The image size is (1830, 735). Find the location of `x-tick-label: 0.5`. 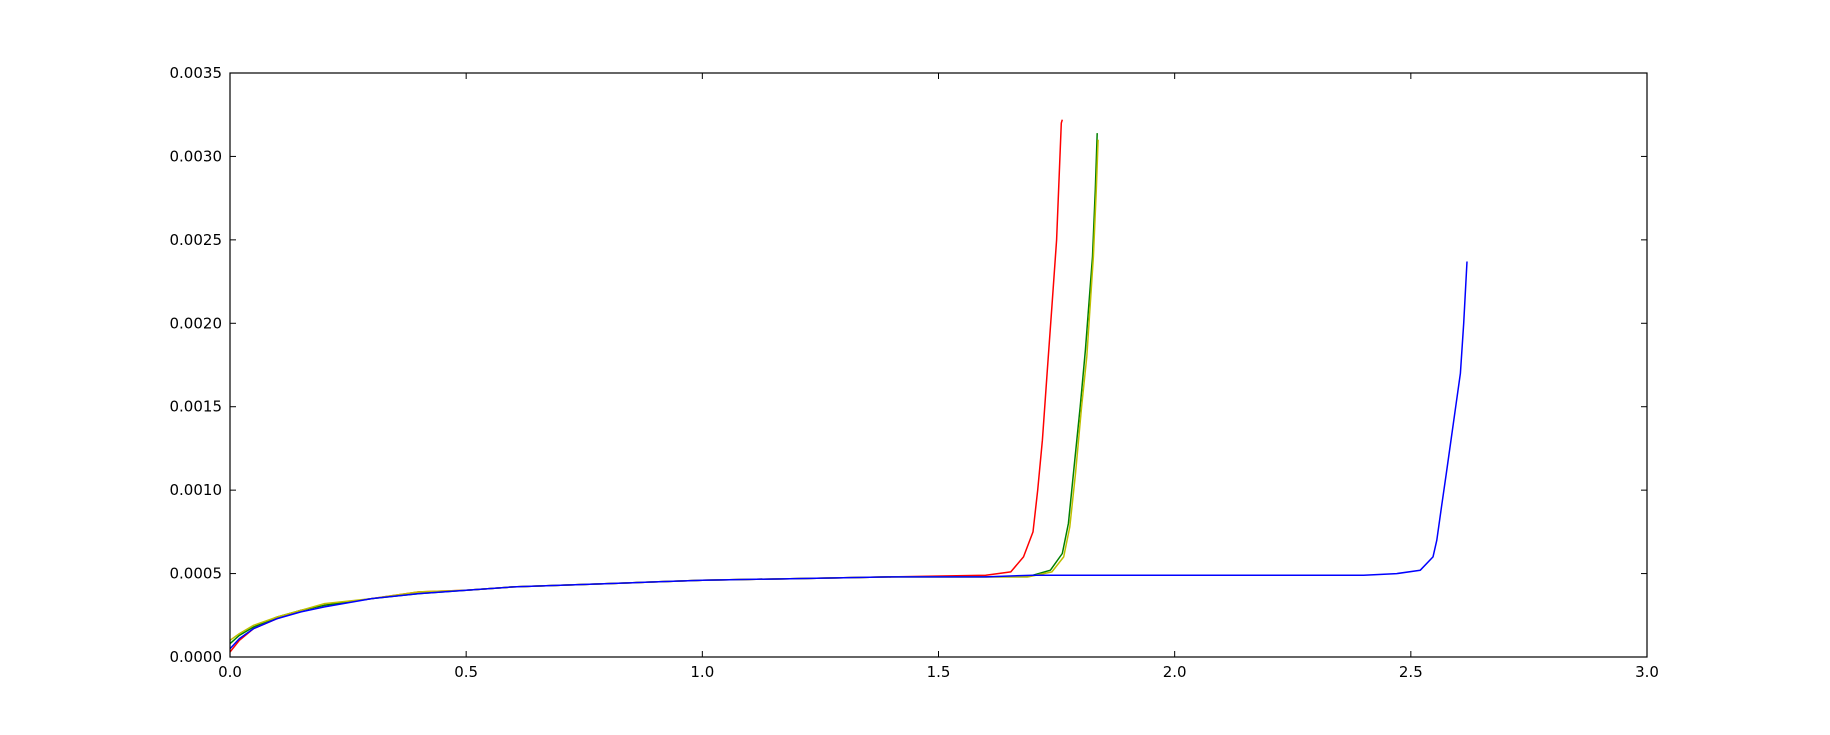

x-tick-label: 0.5 is located at coordinates (466, 672).